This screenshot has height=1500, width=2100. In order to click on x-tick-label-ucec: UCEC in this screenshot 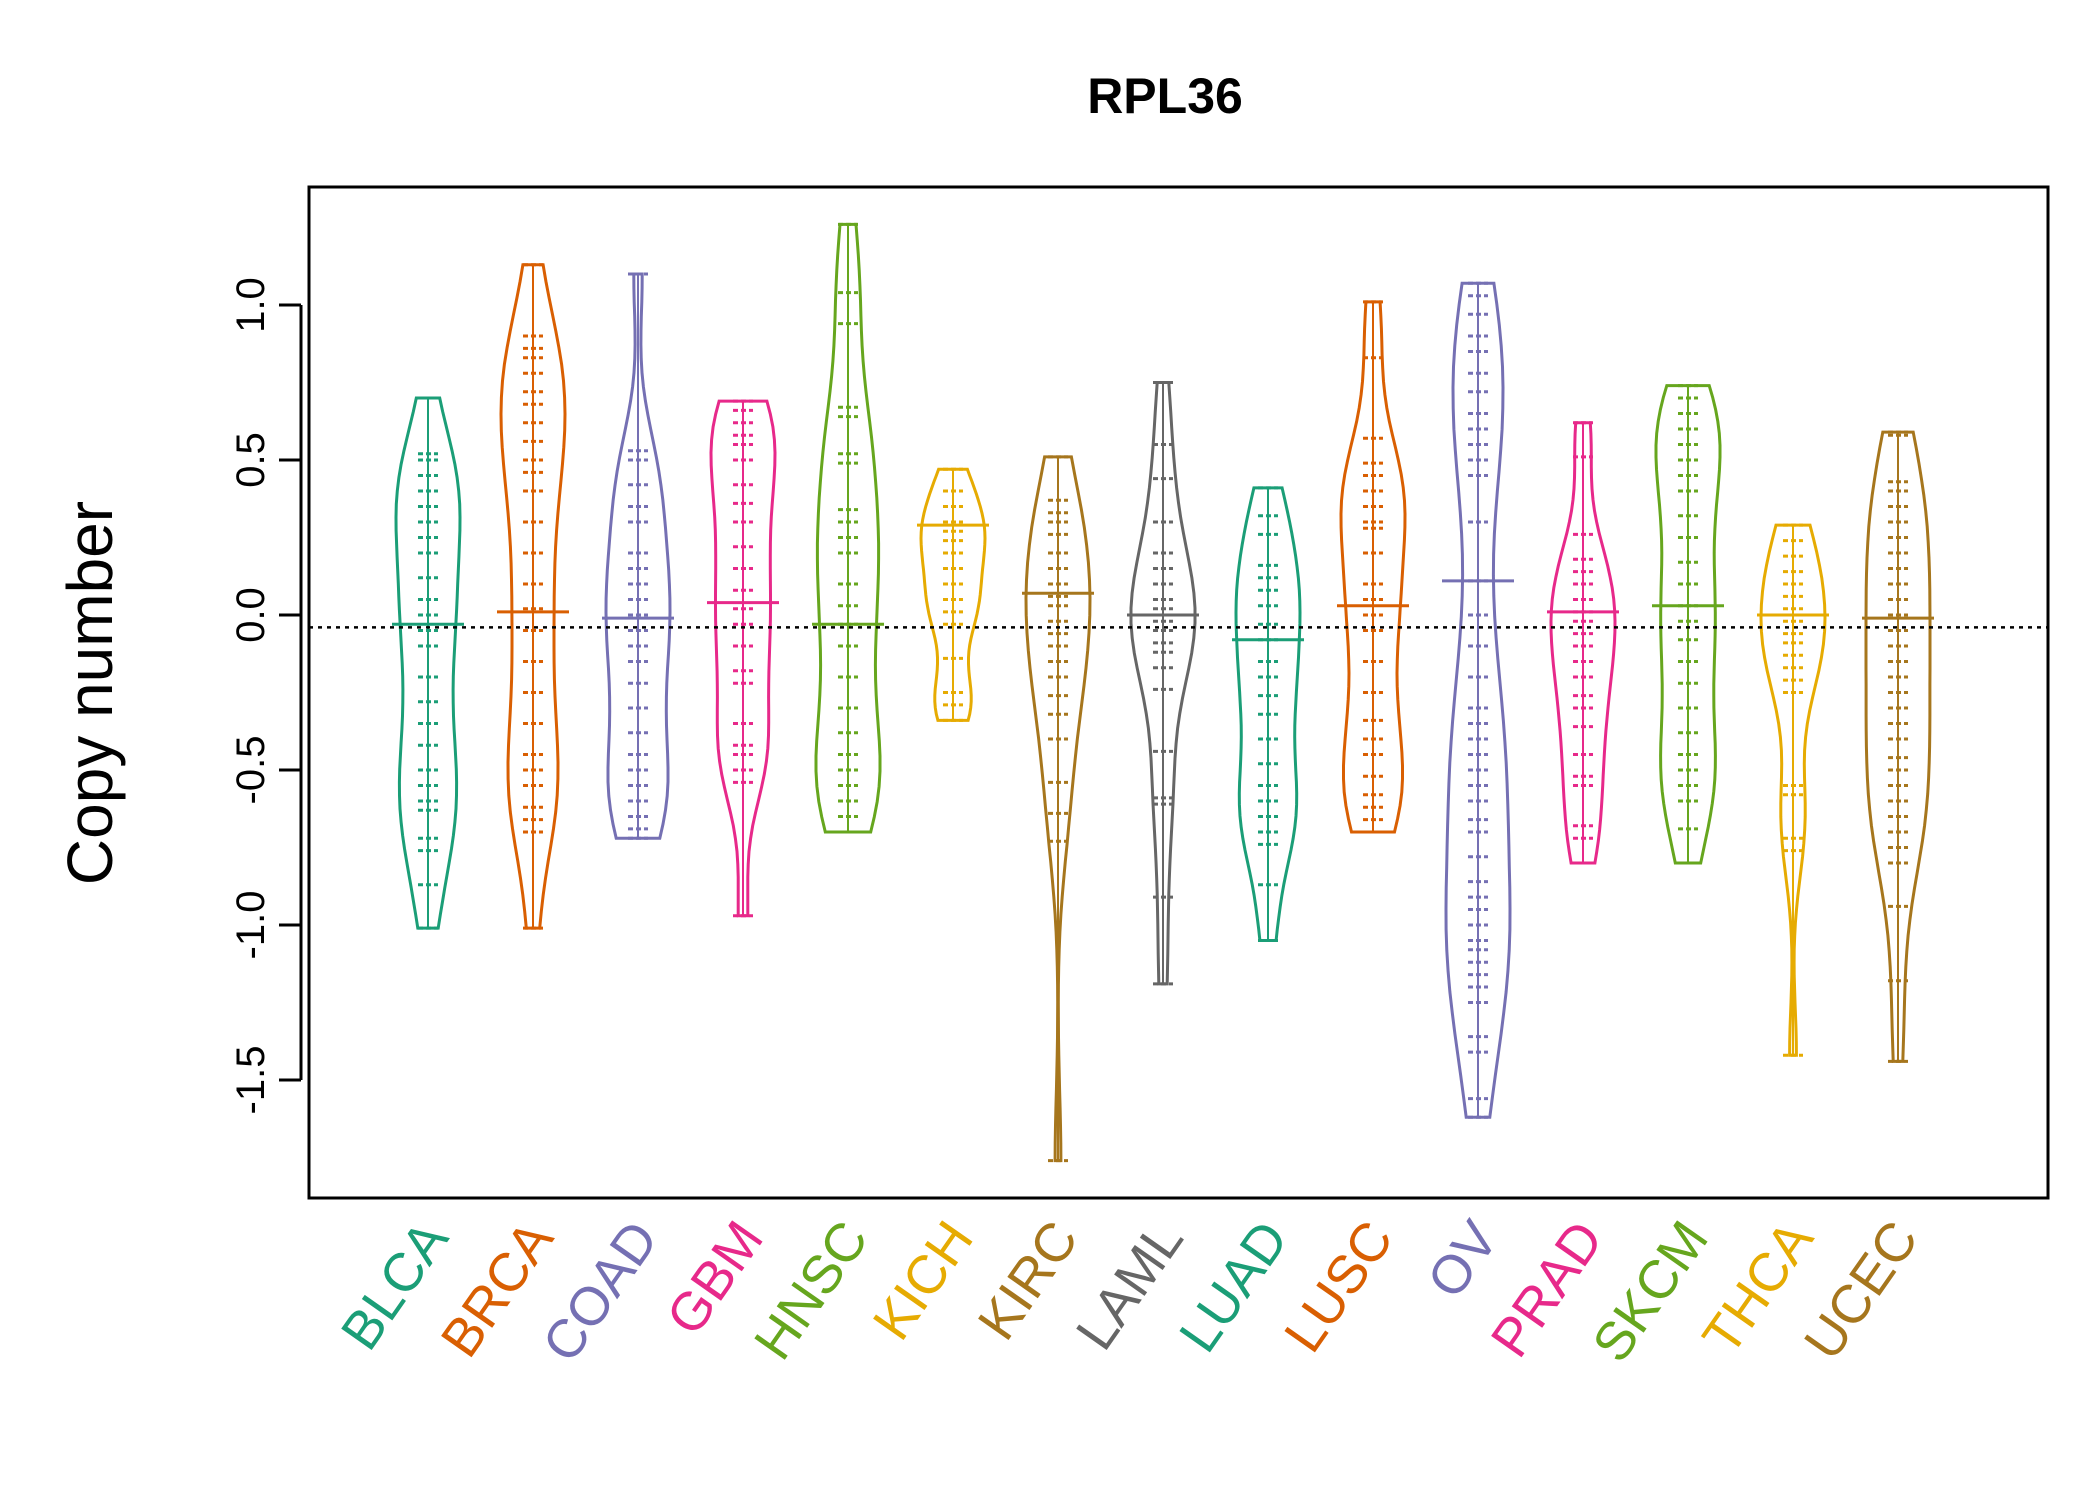, I will do `click(1861, 1290)`.